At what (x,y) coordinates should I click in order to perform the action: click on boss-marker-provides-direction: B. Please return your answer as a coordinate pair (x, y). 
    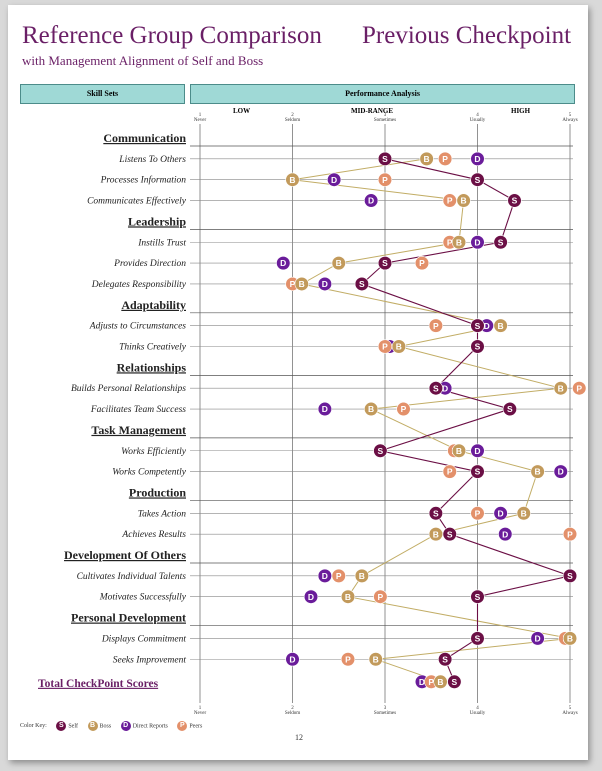
    Looking at the image, I should click on (338, 263).